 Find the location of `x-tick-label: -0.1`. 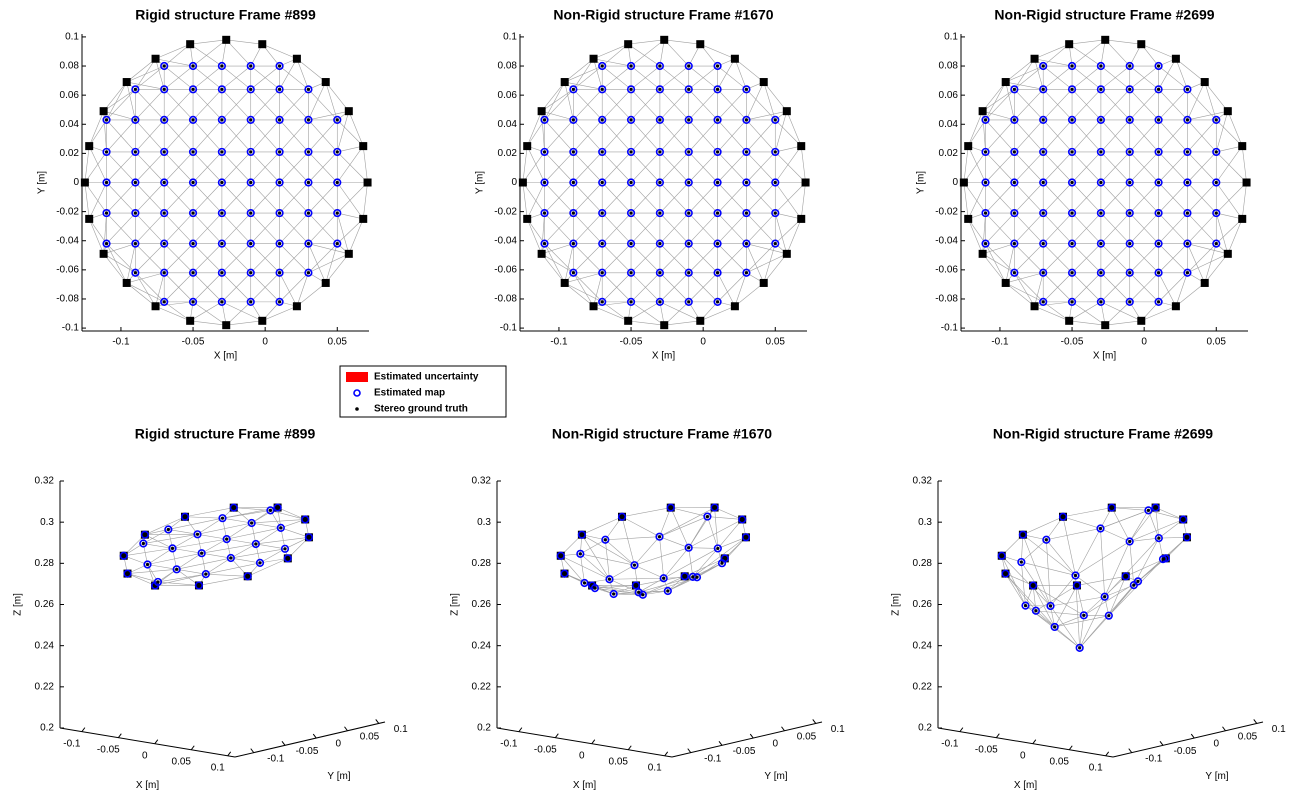

x-tick-label: -0.1 is located at coordinates (950, 743).